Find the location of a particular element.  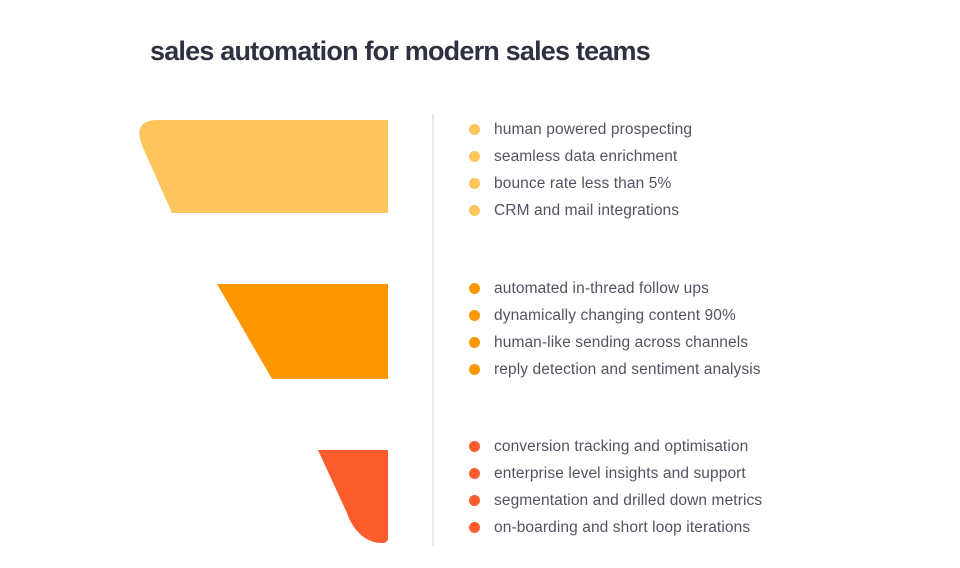

list-item-label: CRM and mail integrations is located at coordinates (587, 210).